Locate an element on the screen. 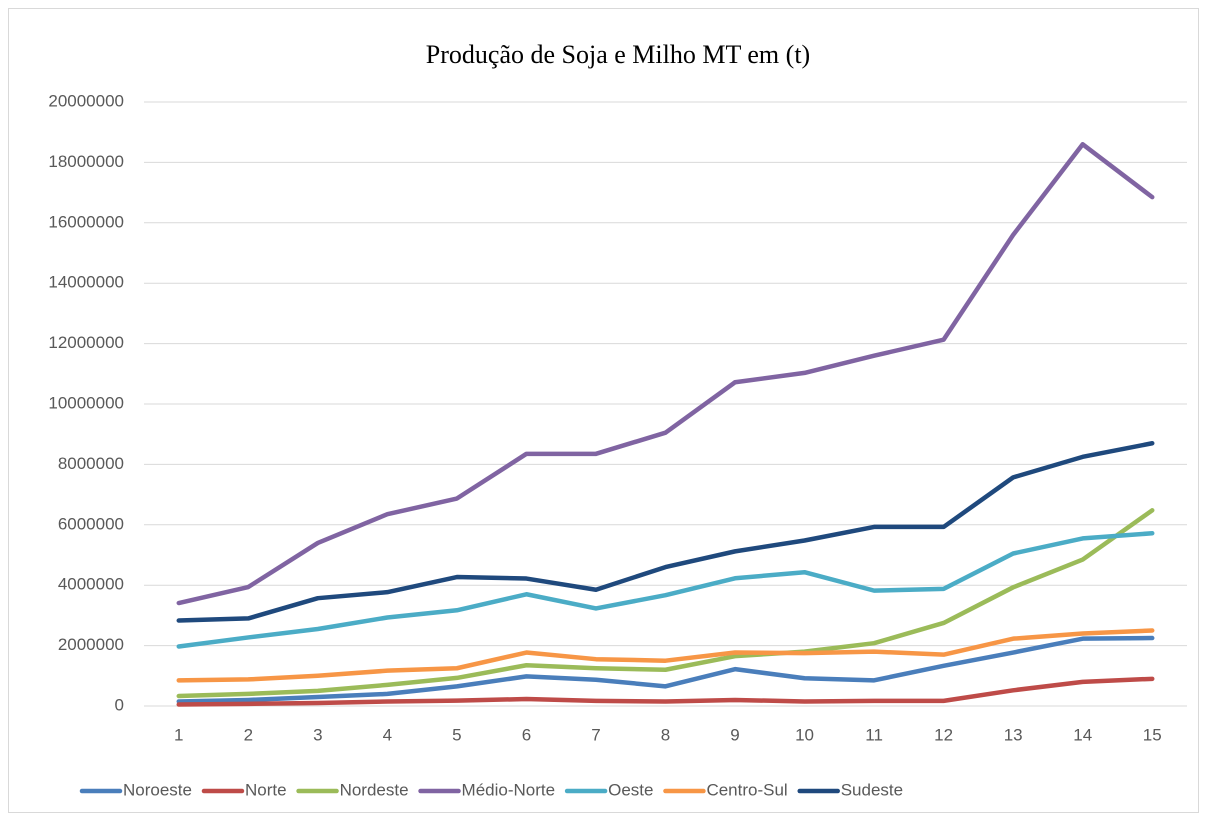  y-tick-label: 18000000 is located at coordinates (86, 161).